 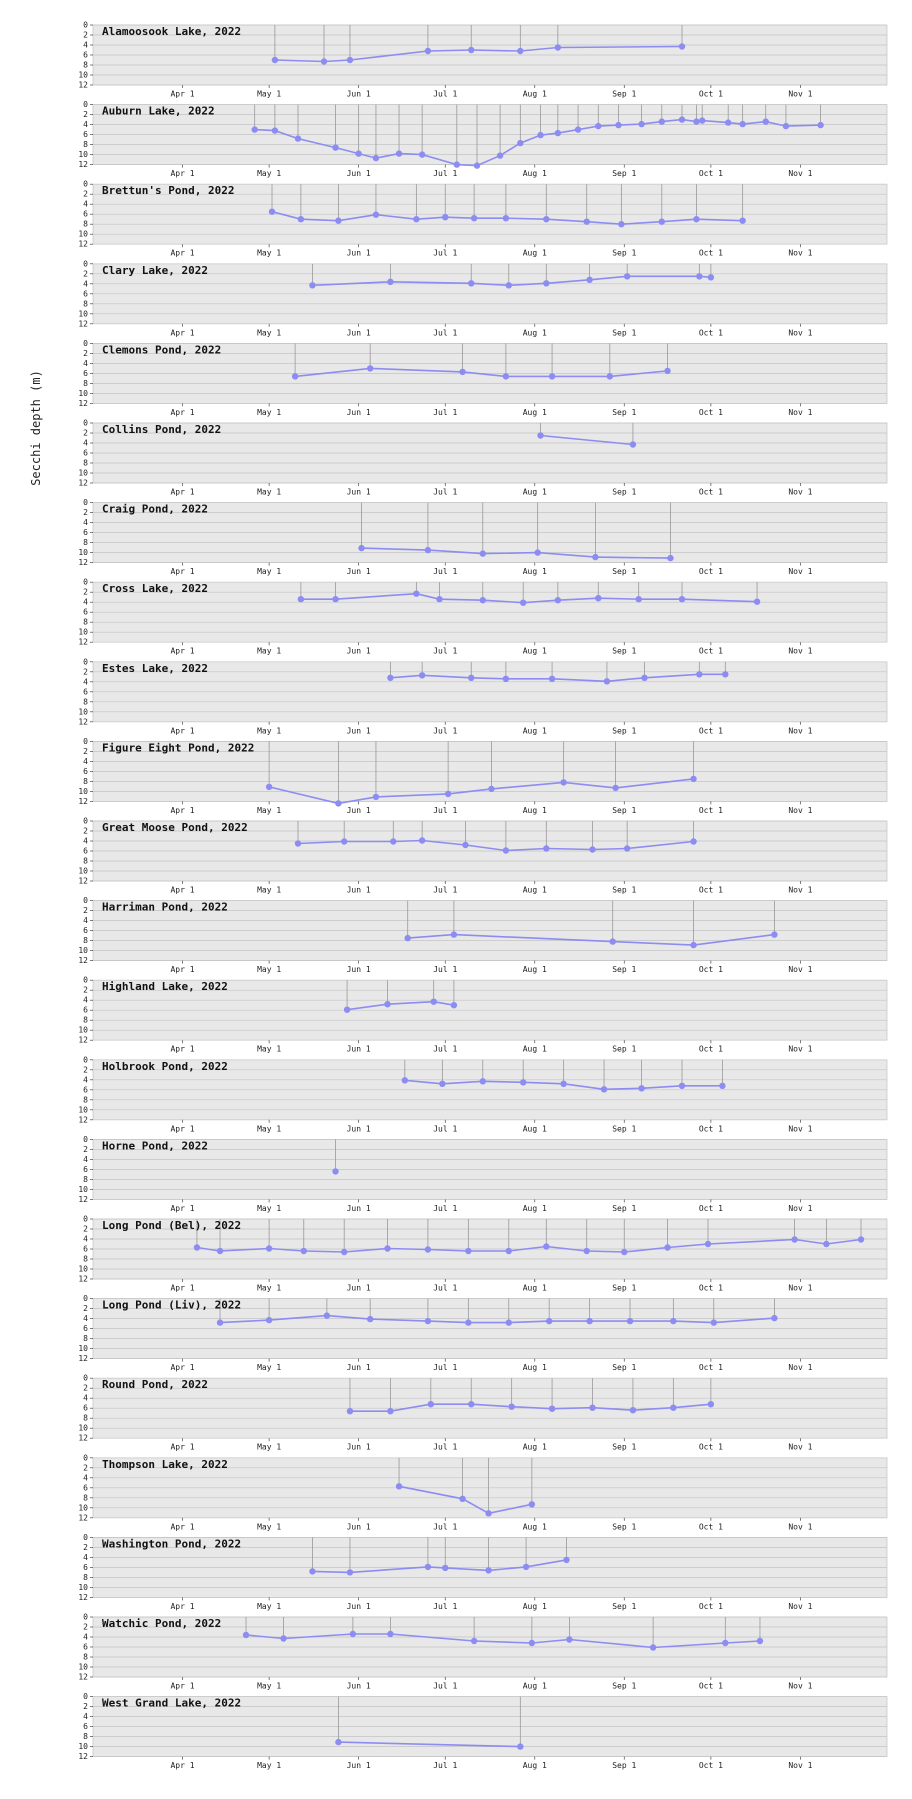 What do you see at coordinates (535, 1765) in the screenshot?
I see `x-tick-label: Aug 1` at bounding box center [535, 1765].